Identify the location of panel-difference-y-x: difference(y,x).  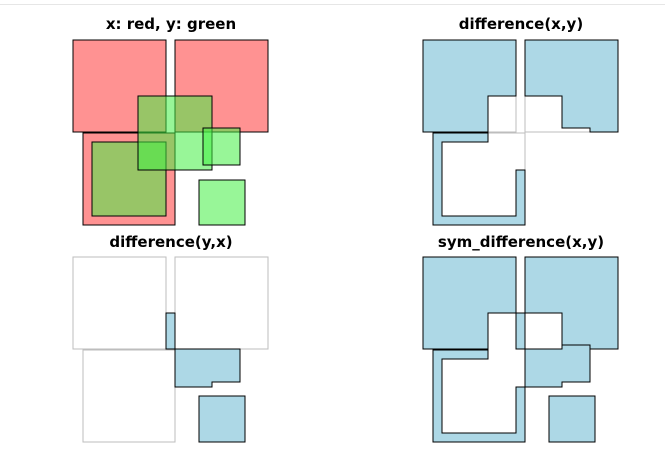
(170, 338).